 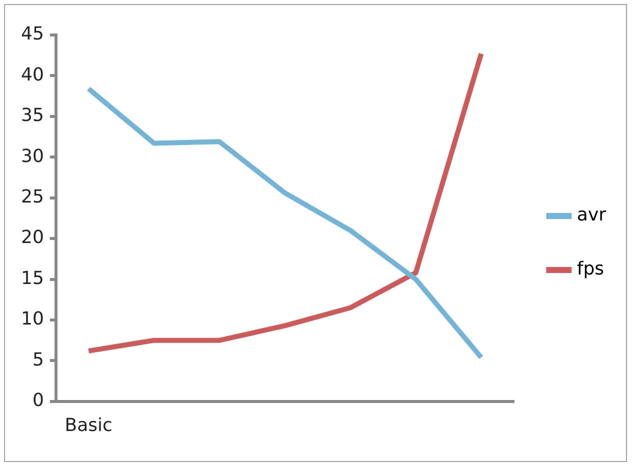 What do you see at coordinates (32, 156) in the screenshot?
I see `y-tick-label: 30` at bounding box center [32, 156].